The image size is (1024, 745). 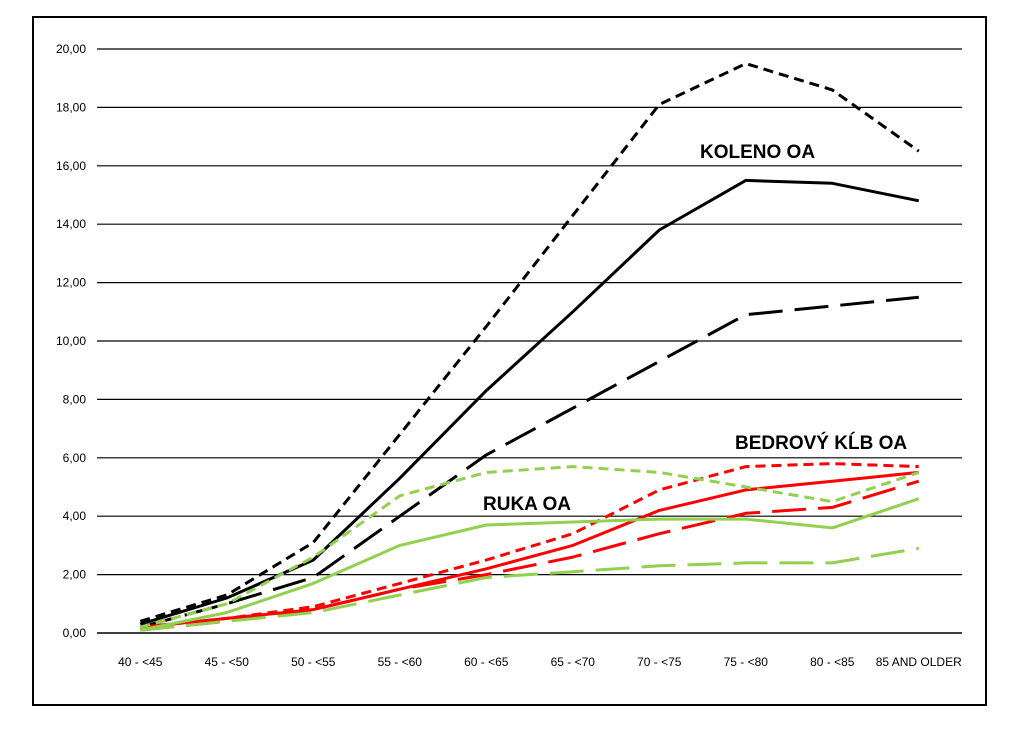 I want to click on y-tick-label: 2,00, so click(x=75, y=575).